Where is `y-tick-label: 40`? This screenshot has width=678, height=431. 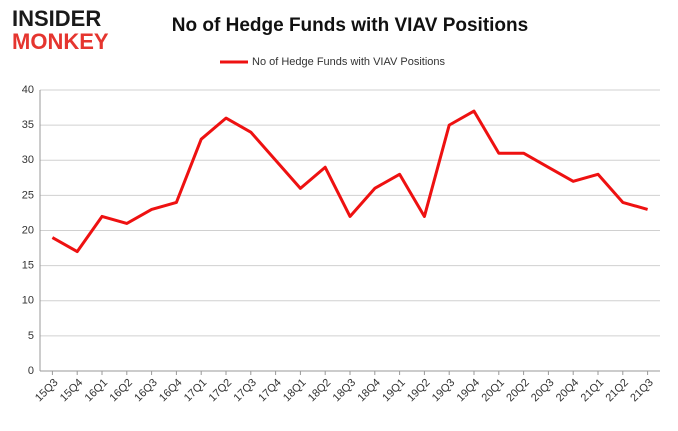 y-tick-label: 40 is located at coordinates (28, 90).